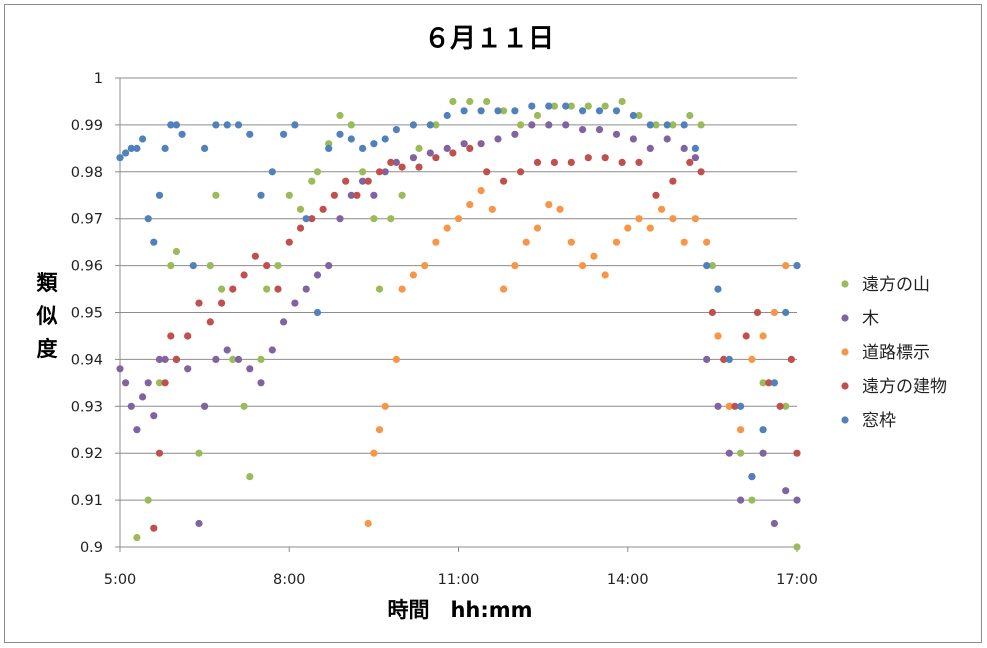 This screenshot has height=648, width=987. Describe the element at coordinates (896, 285) in the screenshot. I see `legend-label: 遠方の山` at that location.